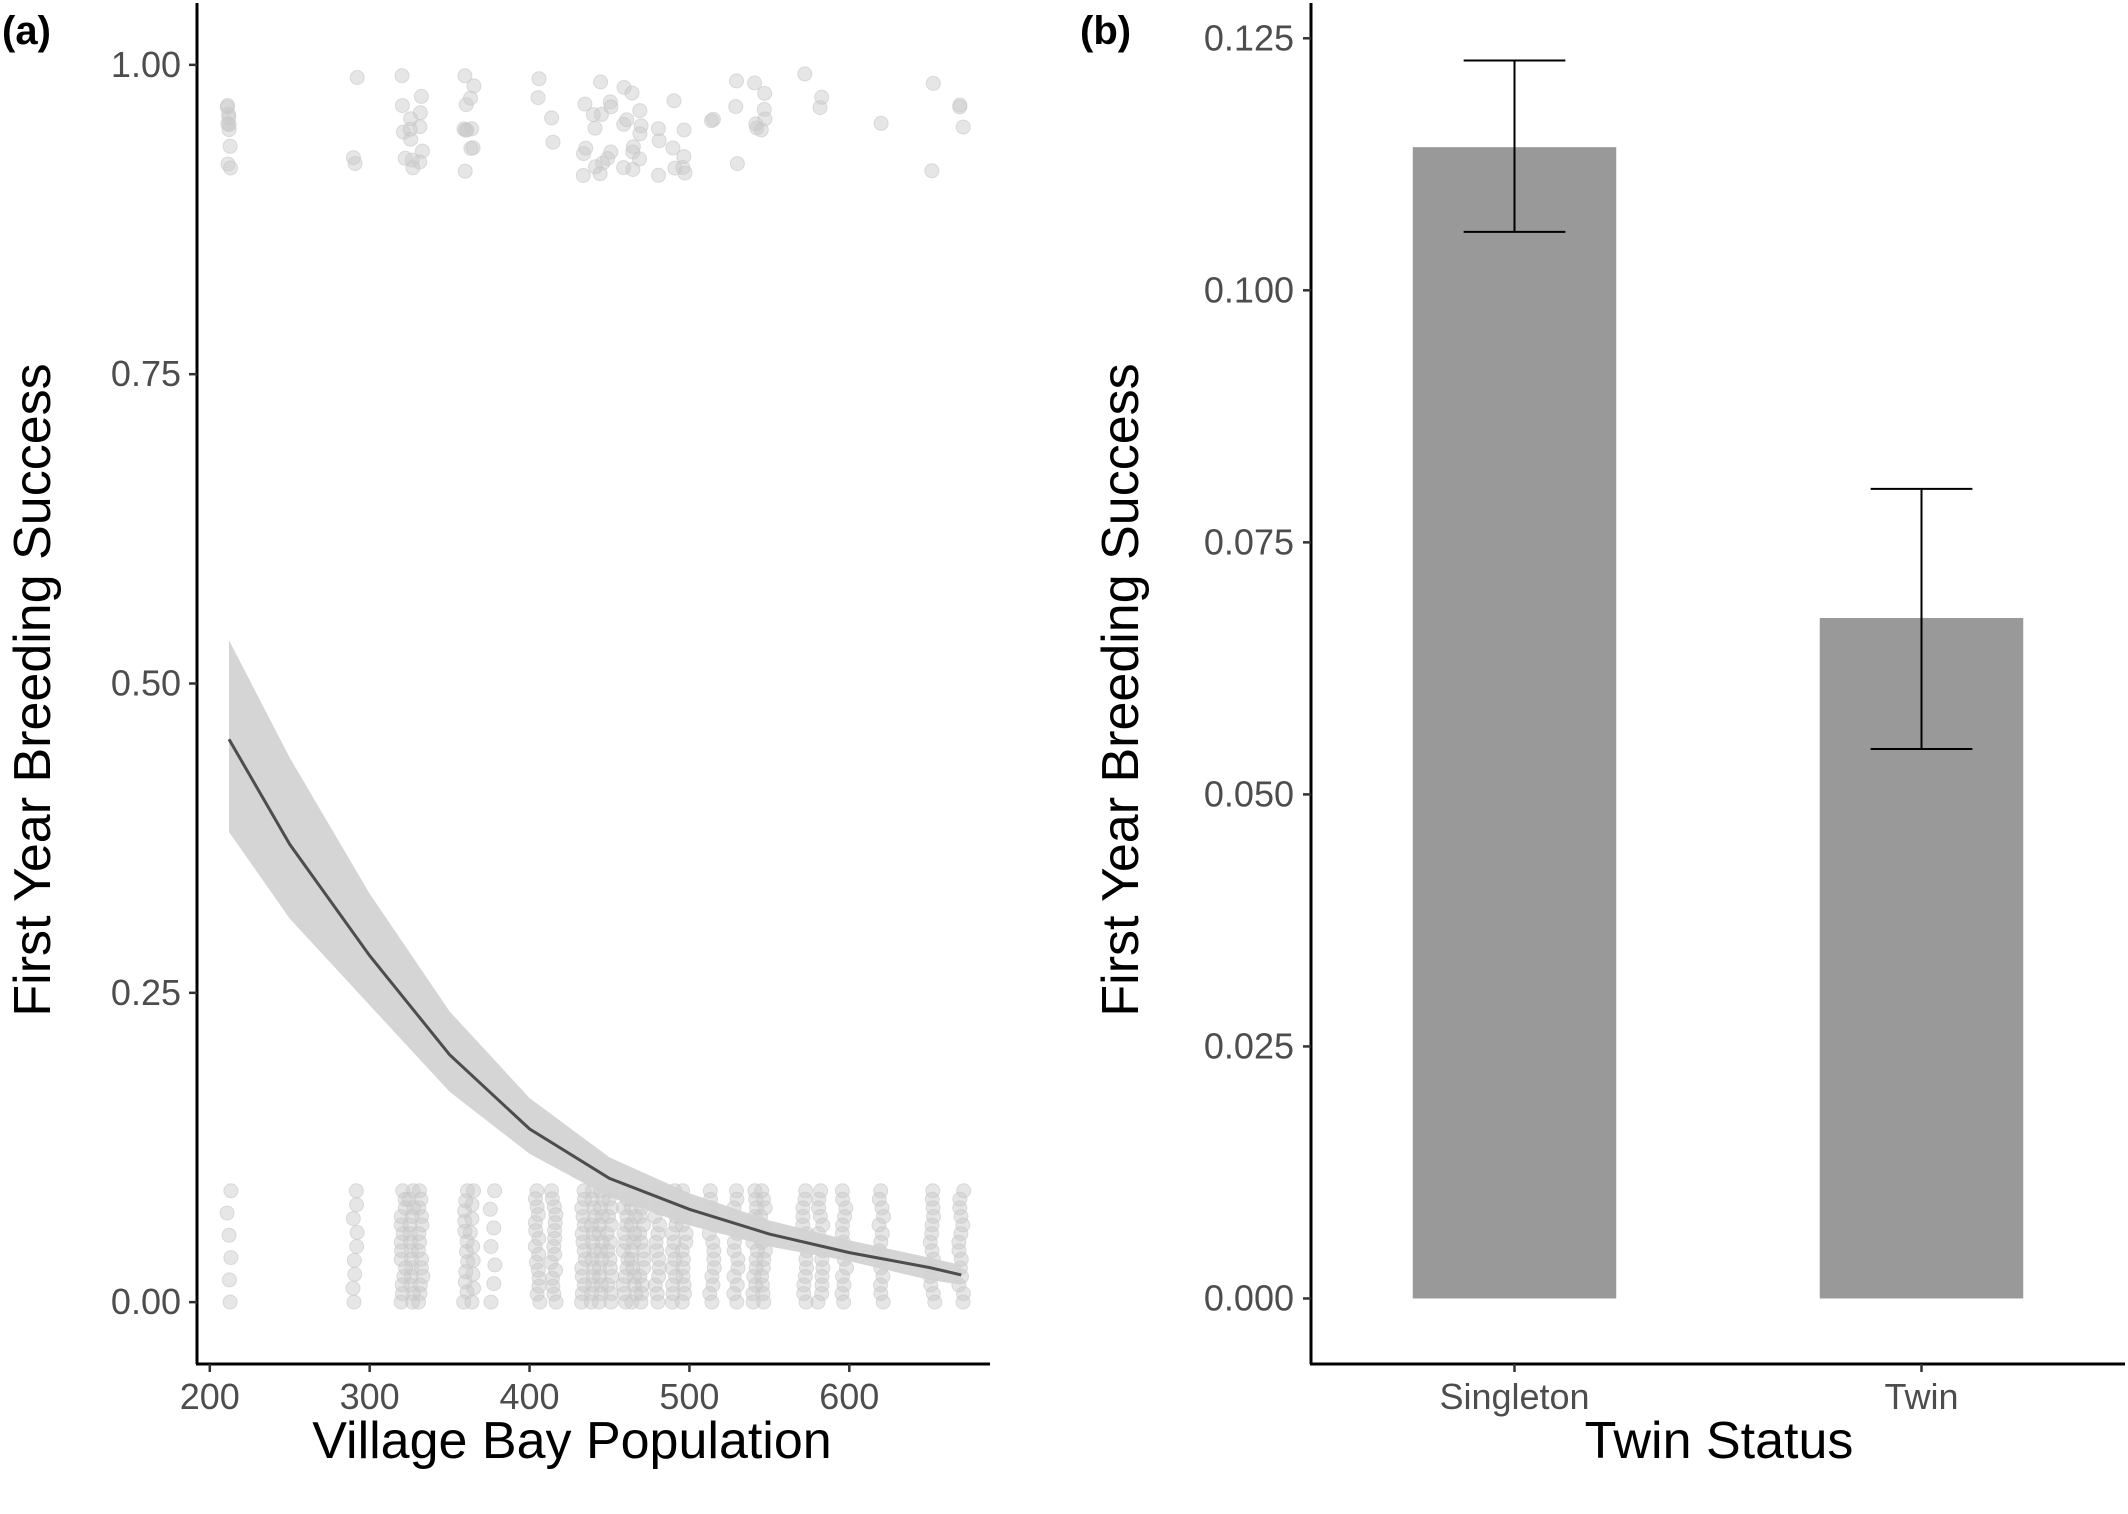 The height and width of the screenshot is (1514, 2128). What do you see at coordinates (1249, 793) in the screenshot?
I see `y-tick-label: 0.050` at bounding box center [1249, 793].